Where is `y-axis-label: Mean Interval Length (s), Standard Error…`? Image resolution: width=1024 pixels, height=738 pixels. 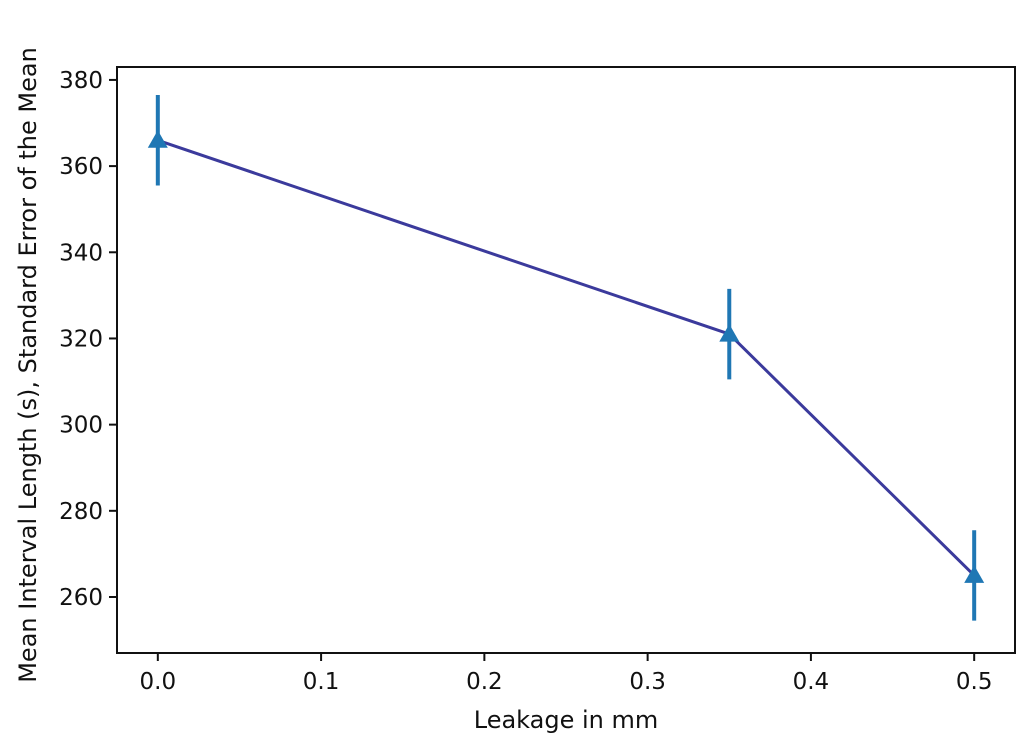 y-axis-label: Mean Interval Length (s), Standard Error… is located at coordinates (28, 365).